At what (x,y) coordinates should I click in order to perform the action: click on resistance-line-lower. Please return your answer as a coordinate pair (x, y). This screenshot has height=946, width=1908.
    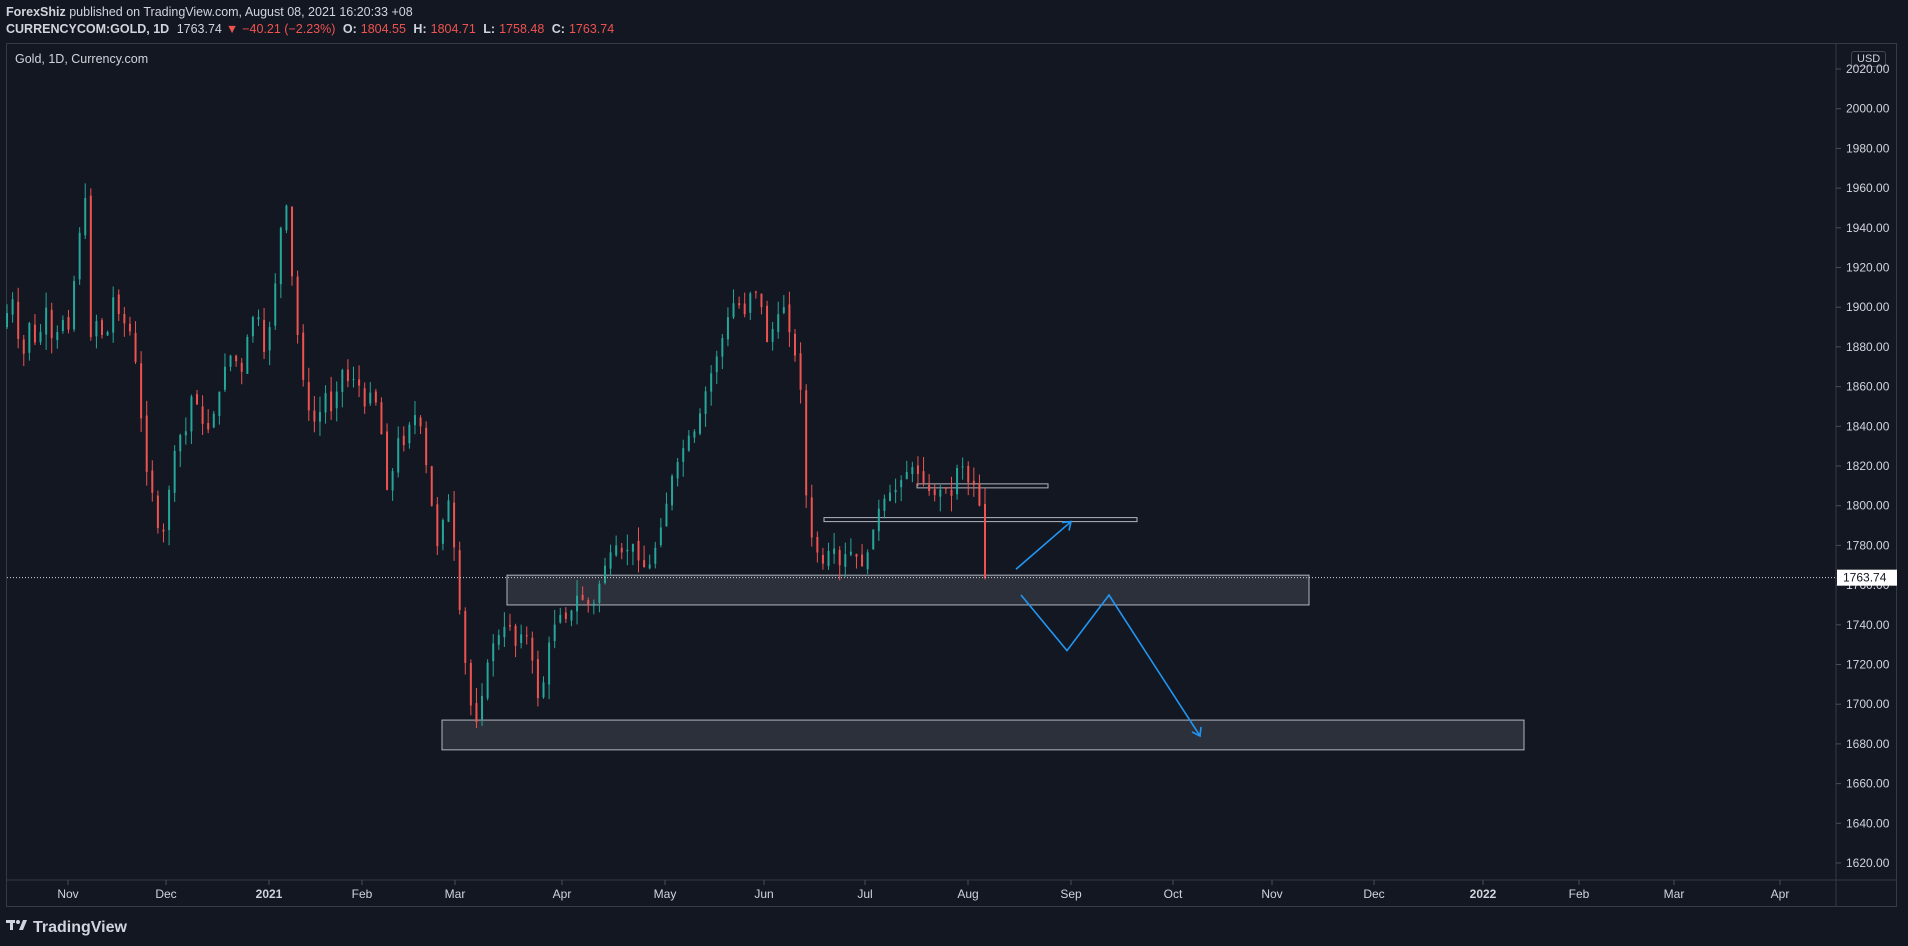
    Looking at the image, I should click on (980, 520).